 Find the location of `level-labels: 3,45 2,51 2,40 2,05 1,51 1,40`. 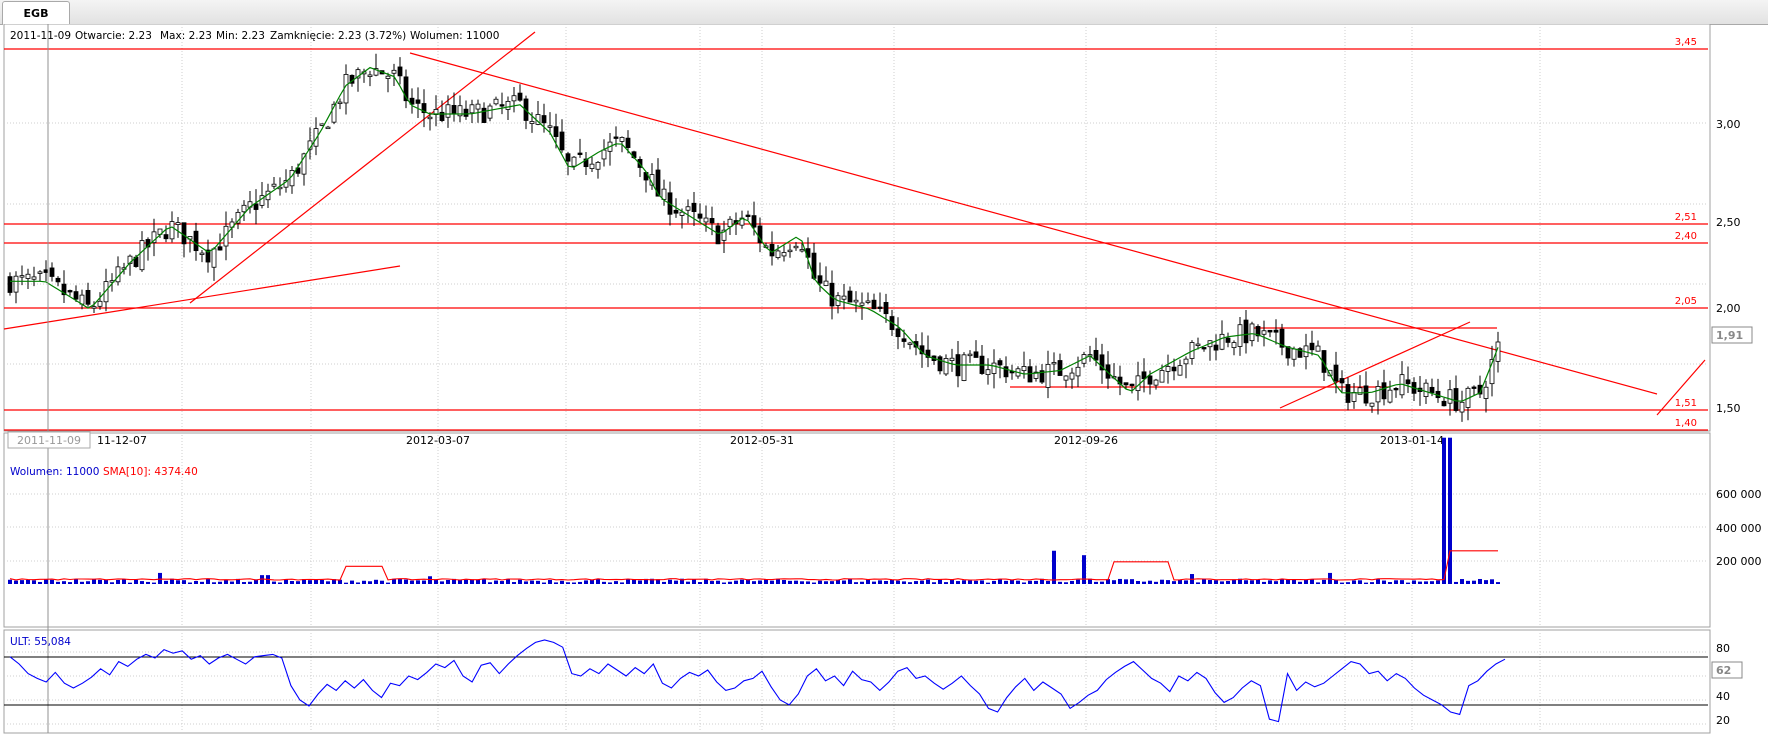

level-labels: 3,45 2,51 2,40 2,05 1,51 1,40 is located at coordinates (1686, 233).